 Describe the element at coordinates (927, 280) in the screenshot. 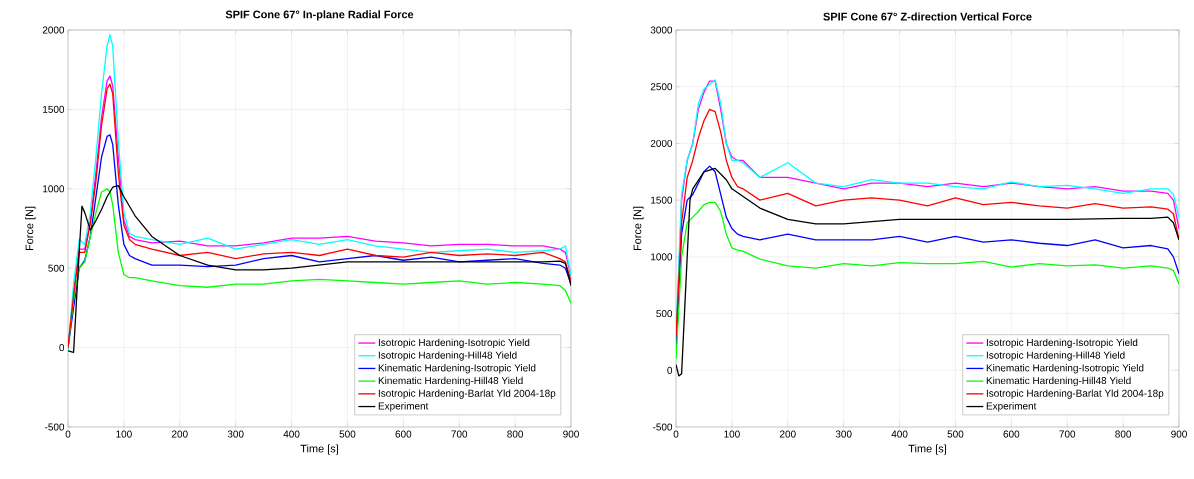

I see `line-series` at that location.